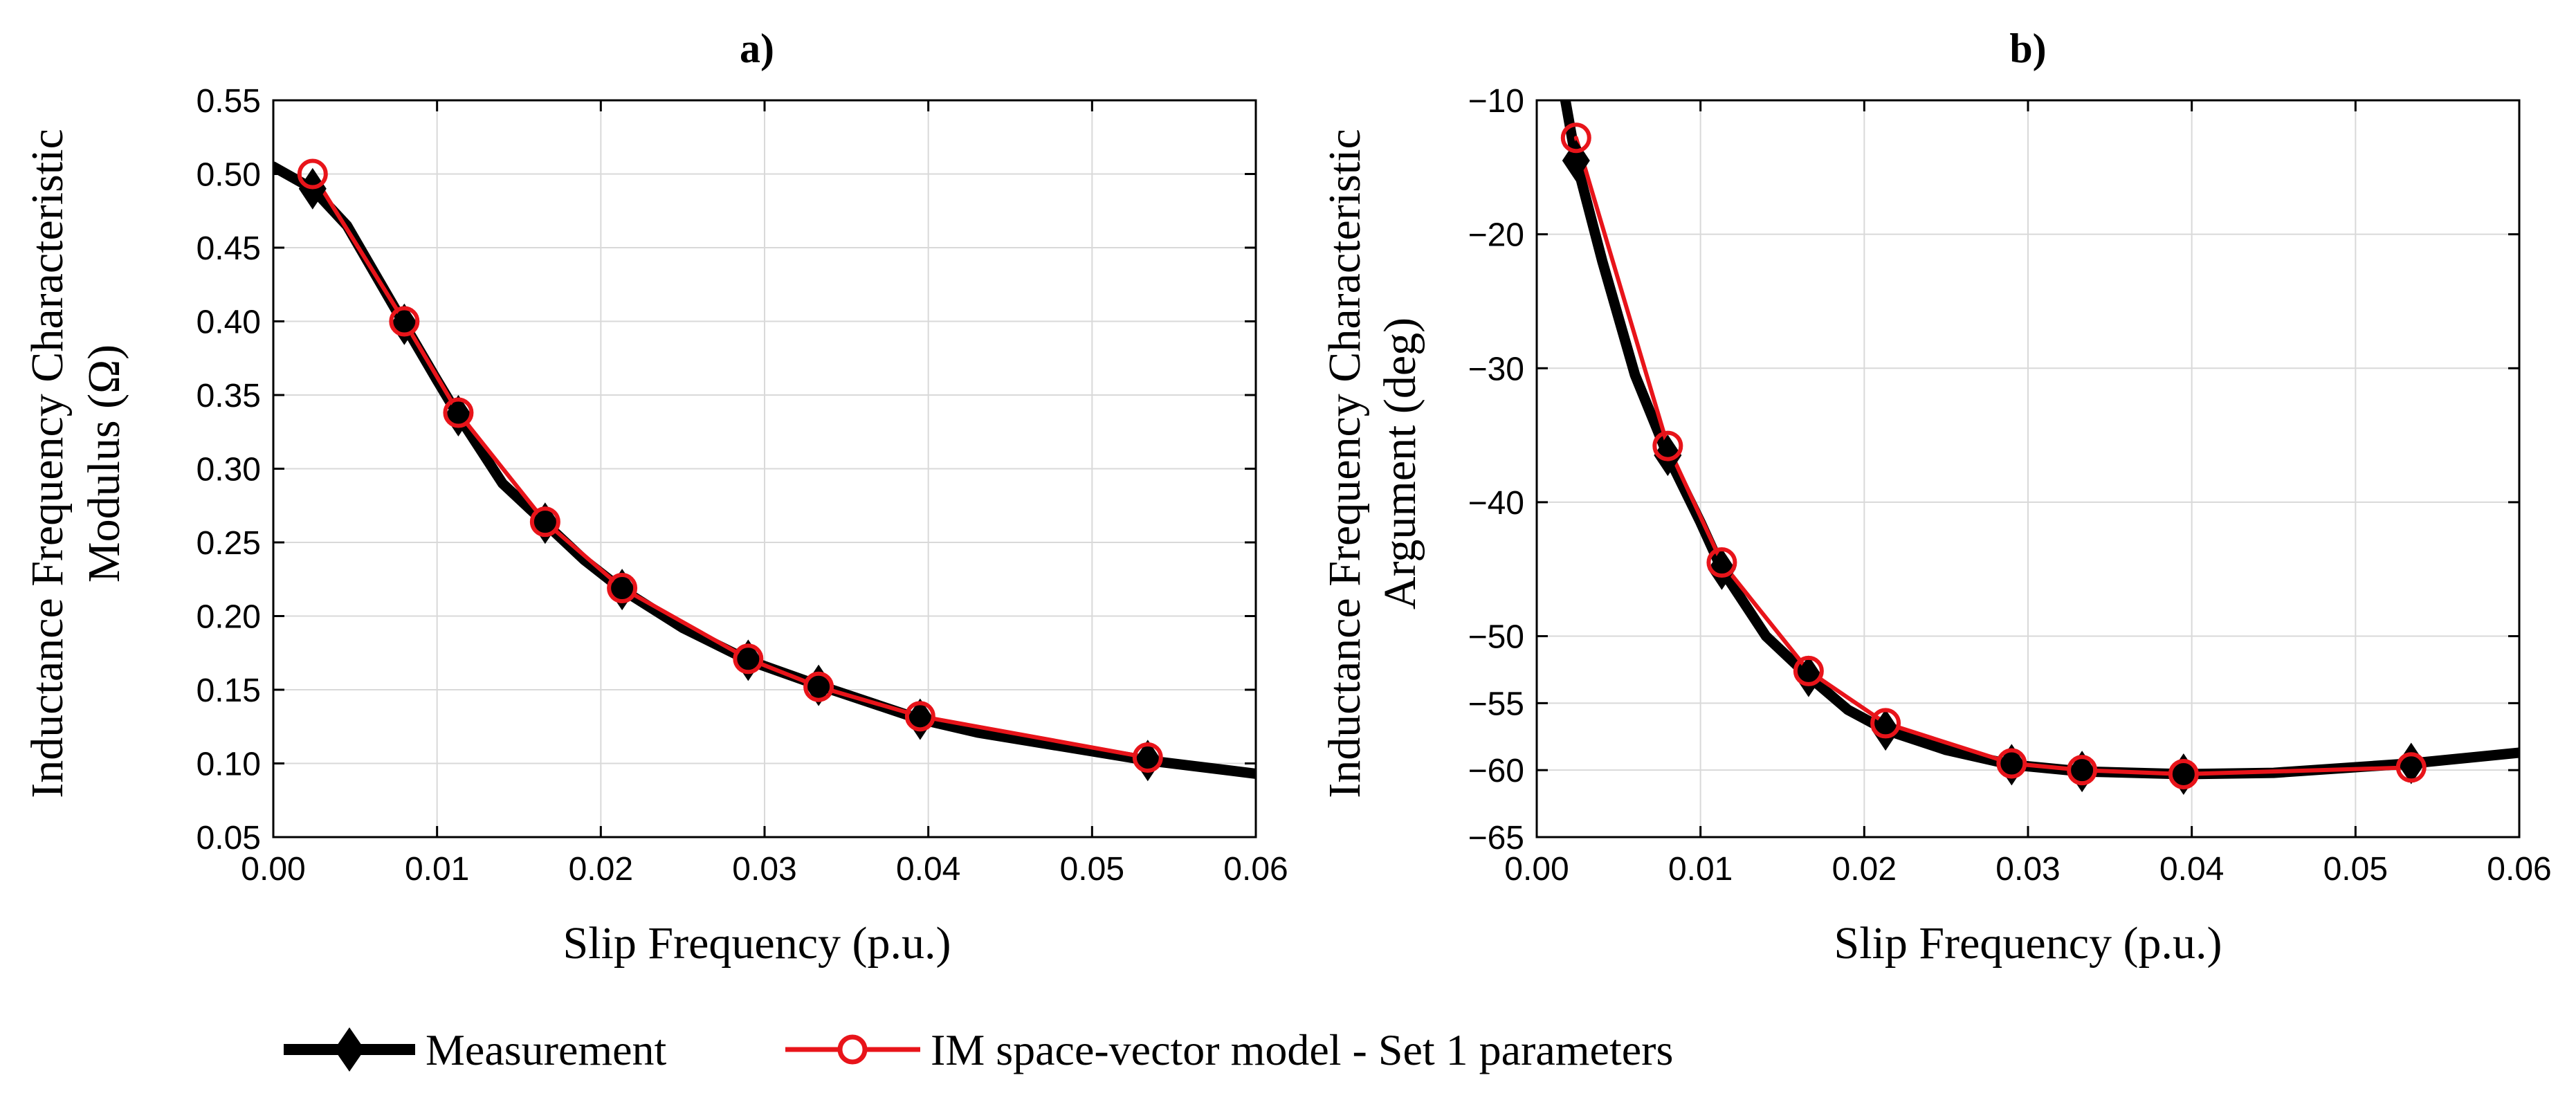  Describe the element at coordinates (928, 870) in the screenshot. I see `panel-a-x-tick-label: 0.04` at that location.